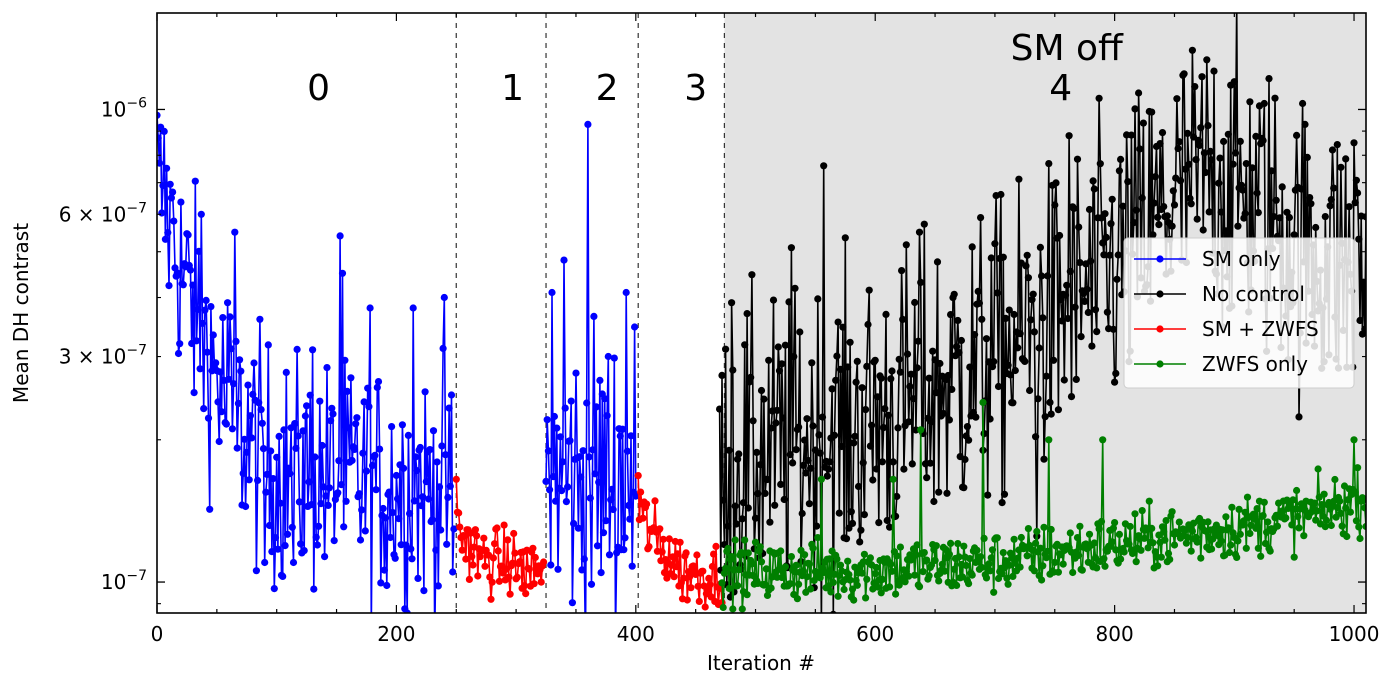  Describe the element at coordinates (1060, 88) in the screenshot. I see `phase-label: 4` at that location.